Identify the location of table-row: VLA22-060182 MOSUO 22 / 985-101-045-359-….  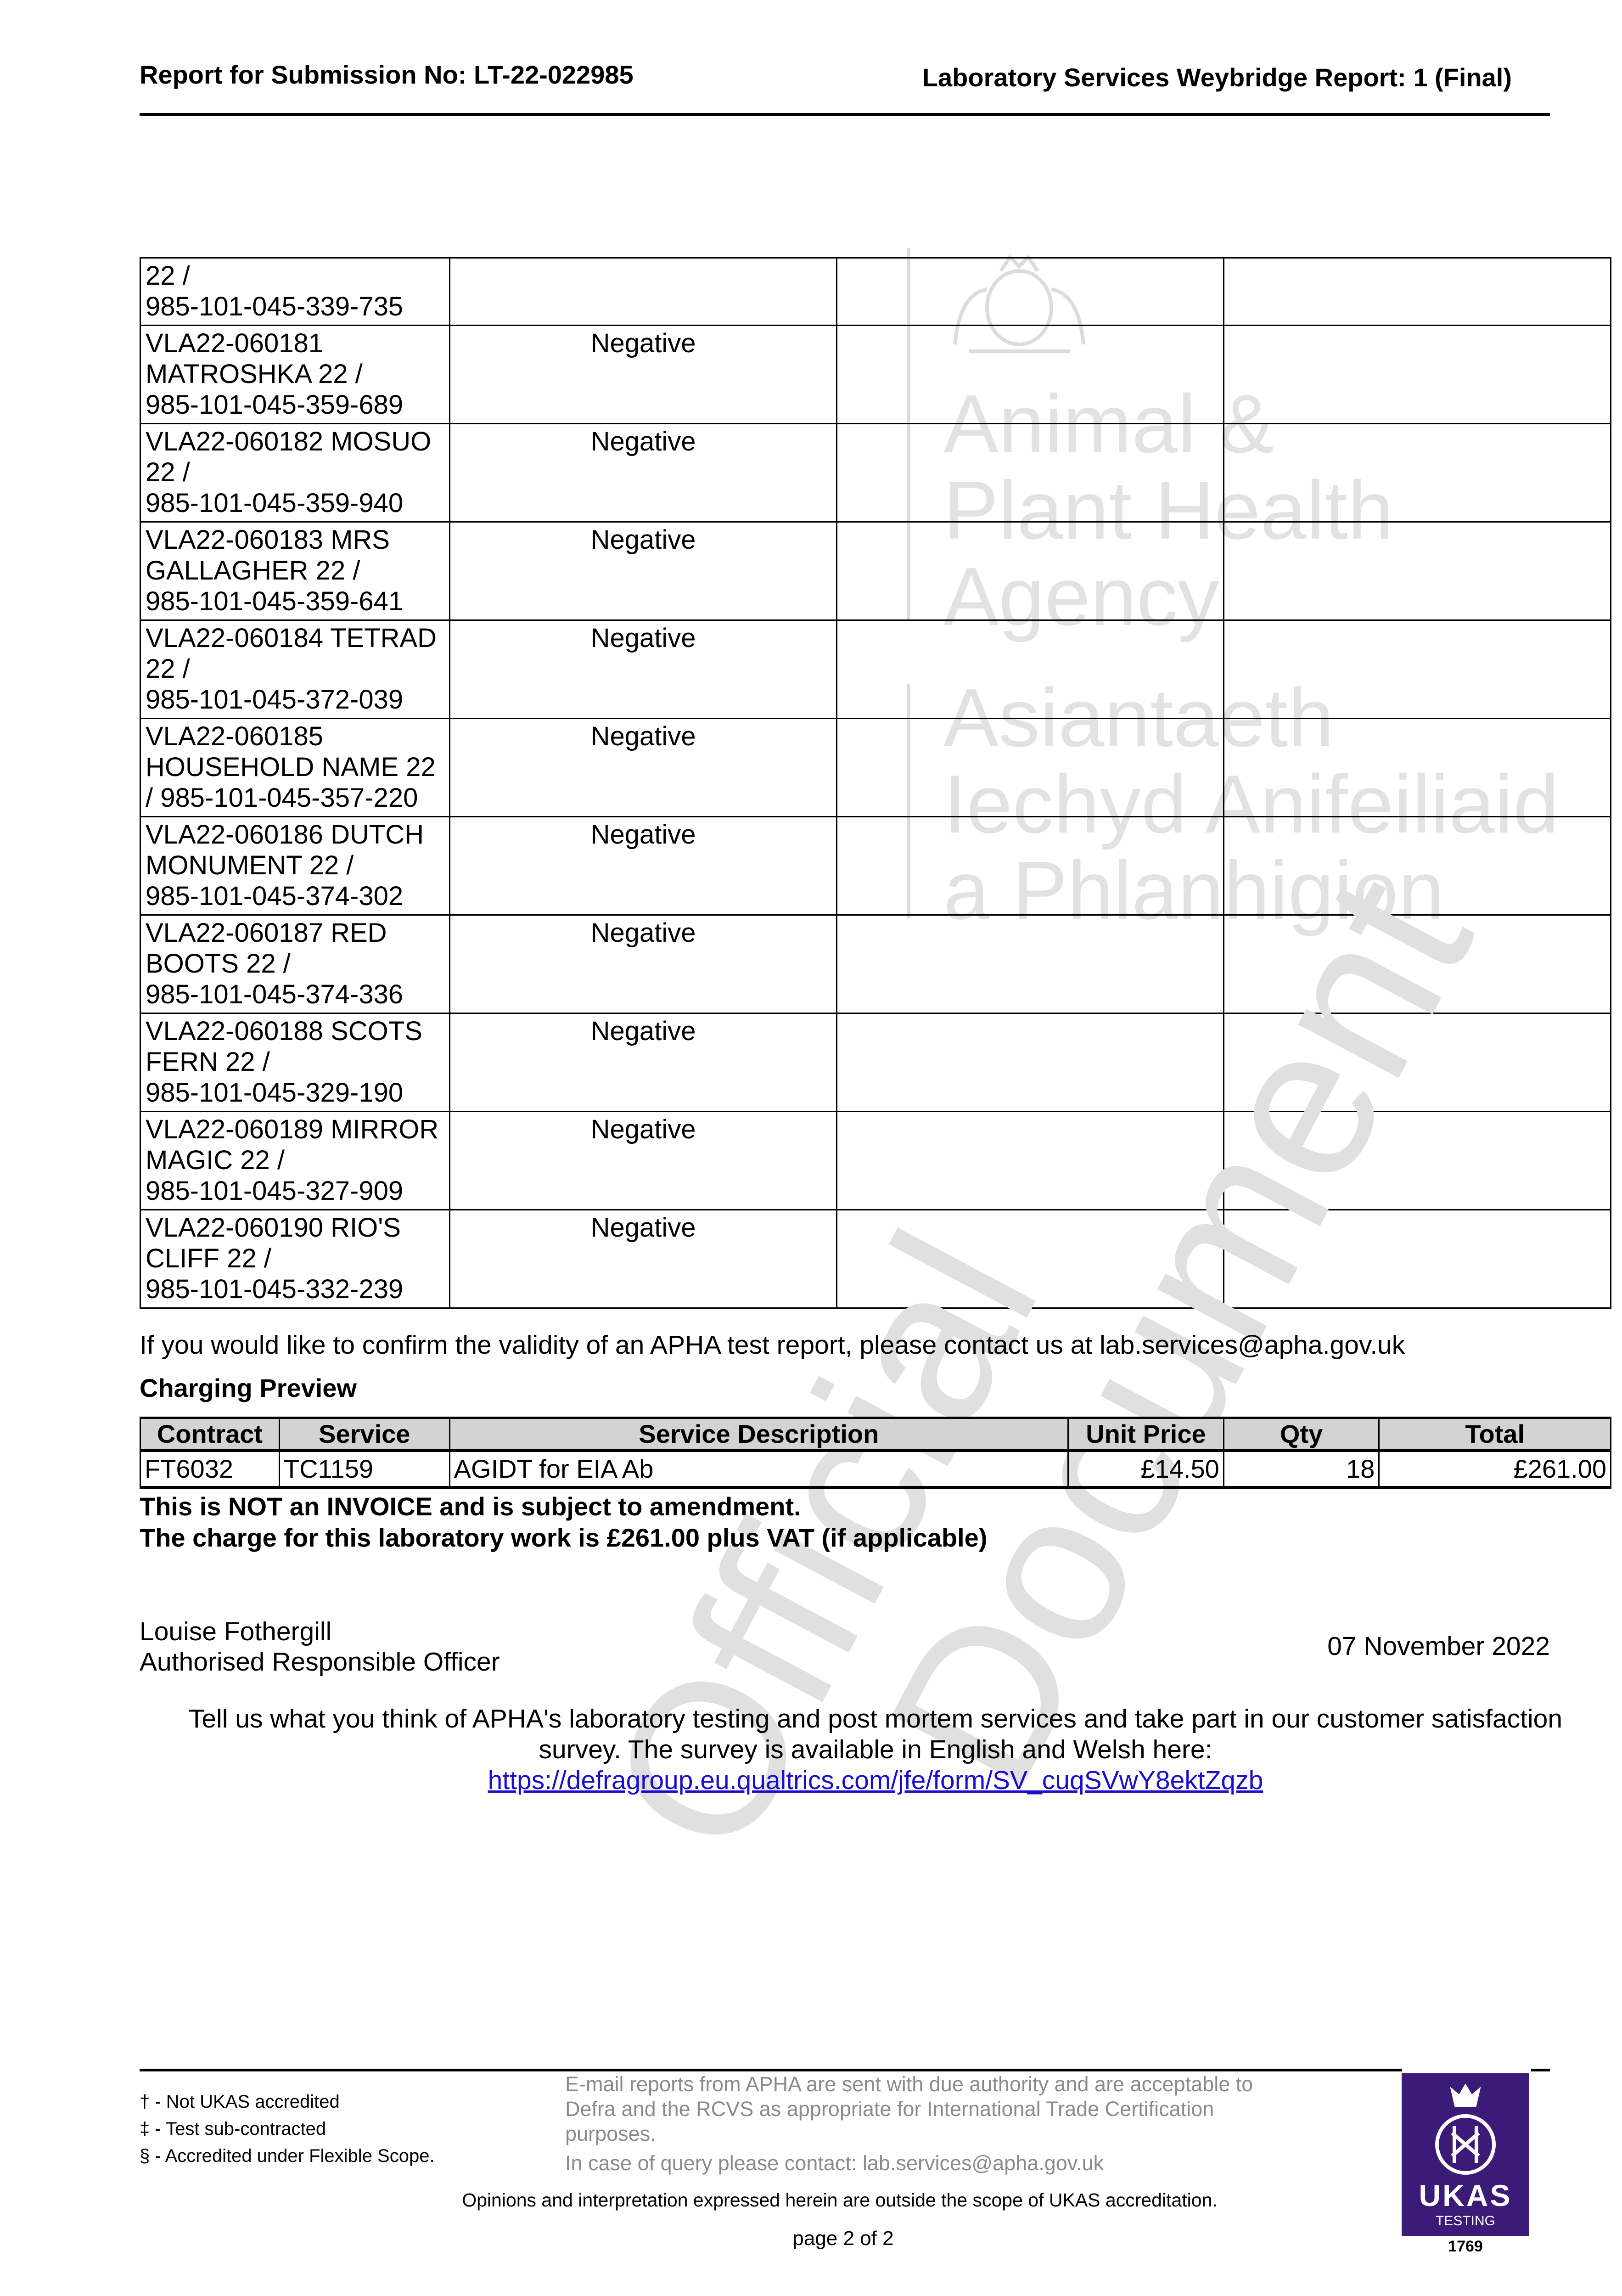
(875, 473).